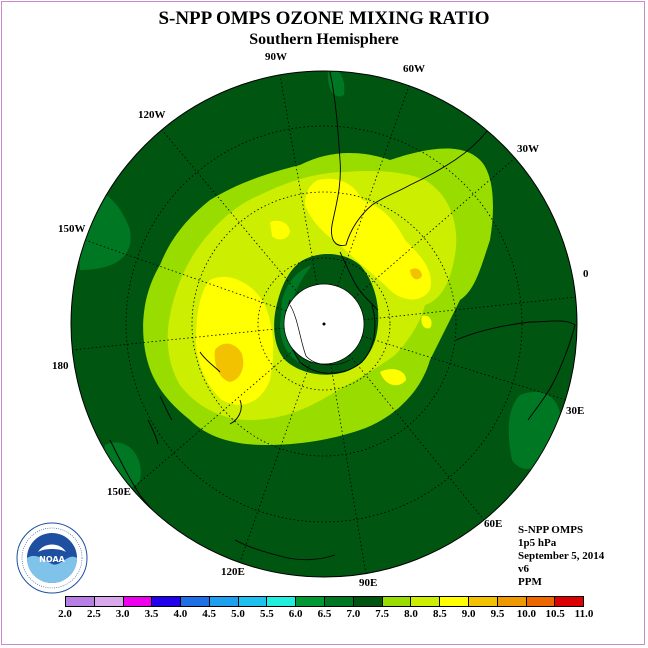 Image resolution: width=648 pixels, height=648 pixels. Describe the element at coordinates (551, 530) in the screenshot. I see `info-instrument: S-NPP OMPS` at that location.